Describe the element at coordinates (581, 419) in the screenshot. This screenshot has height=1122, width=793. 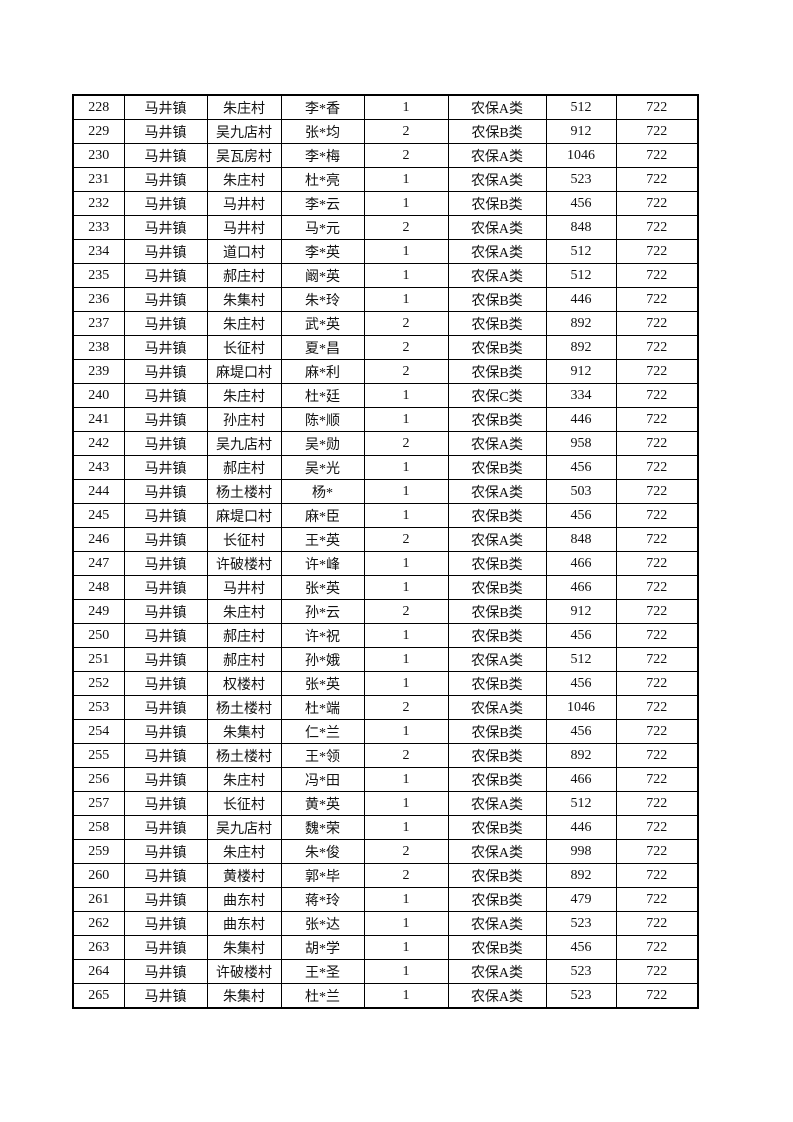
I see `amount: 446` at that location.